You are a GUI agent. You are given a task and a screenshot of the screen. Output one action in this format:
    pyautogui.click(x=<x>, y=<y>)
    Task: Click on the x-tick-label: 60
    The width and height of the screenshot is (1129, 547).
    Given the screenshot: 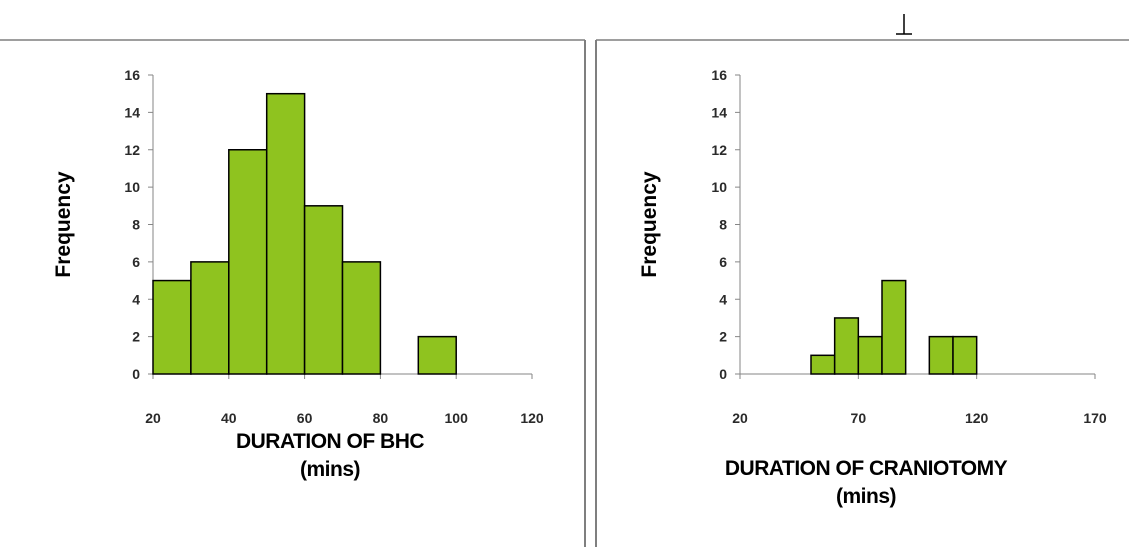 What is the action you would take?
    pyautogui.click(x=305, y=418)
    